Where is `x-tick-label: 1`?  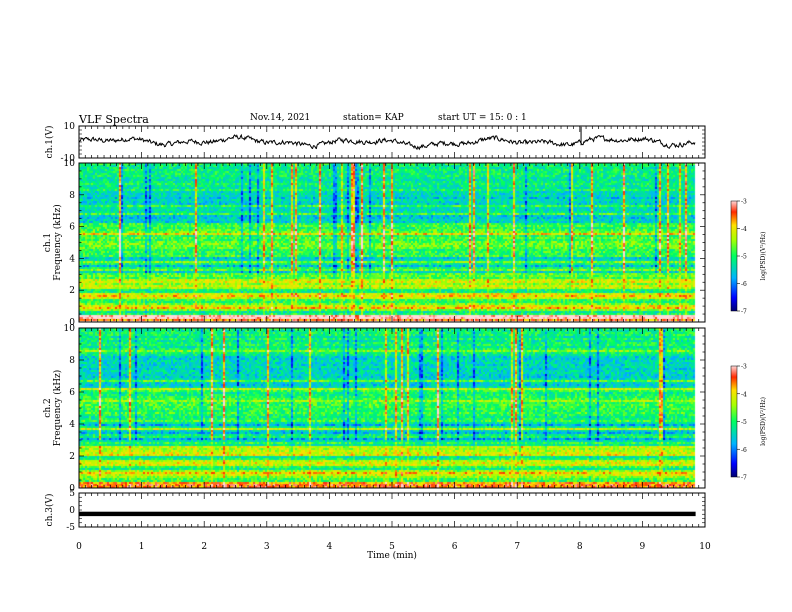
x-tick-label: 1 is located at coordinates (142, 547).